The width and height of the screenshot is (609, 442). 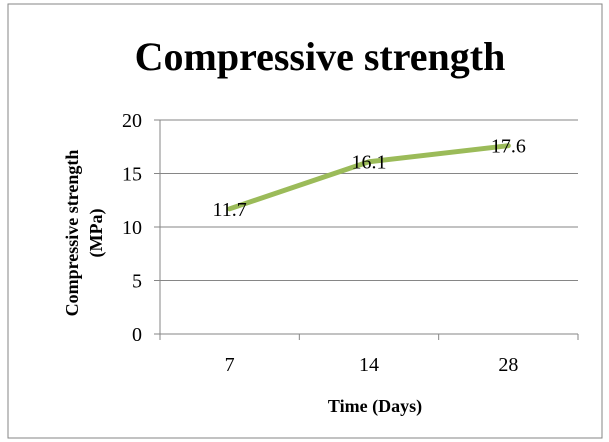 What do you see at coordinates (230, 365) in the screenshot?
I see `x-tick-label: 7` at bounding box center [230, 365].